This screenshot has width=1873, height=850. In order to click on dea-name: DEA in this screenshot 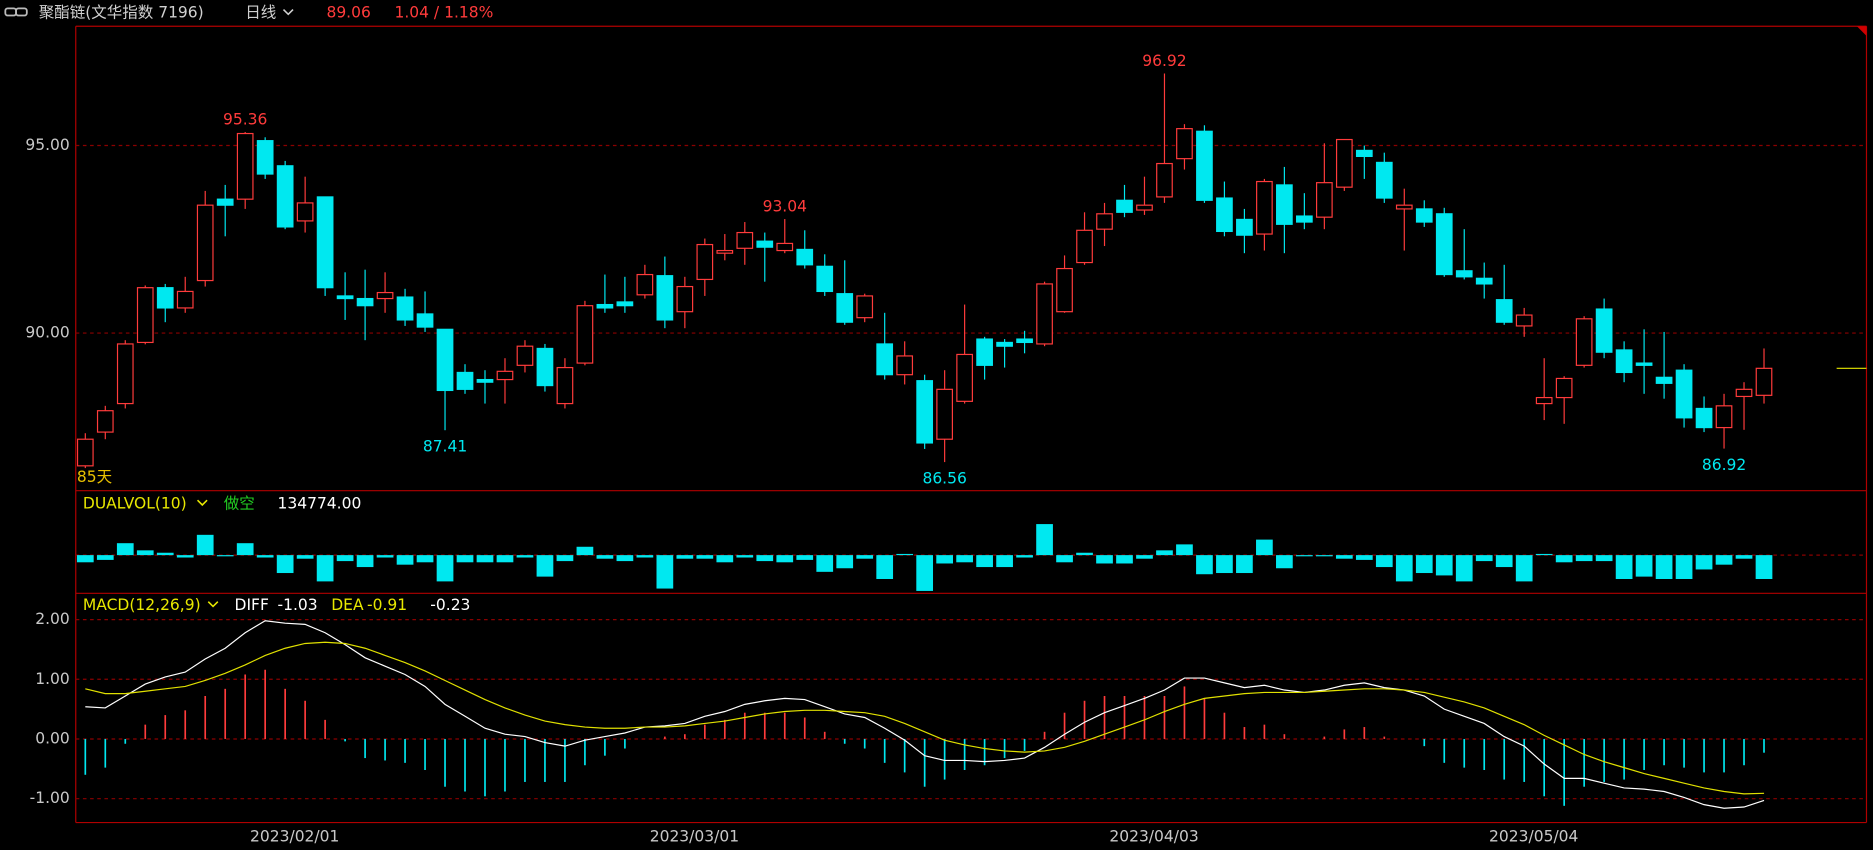, I will do `click(347, 605)`.